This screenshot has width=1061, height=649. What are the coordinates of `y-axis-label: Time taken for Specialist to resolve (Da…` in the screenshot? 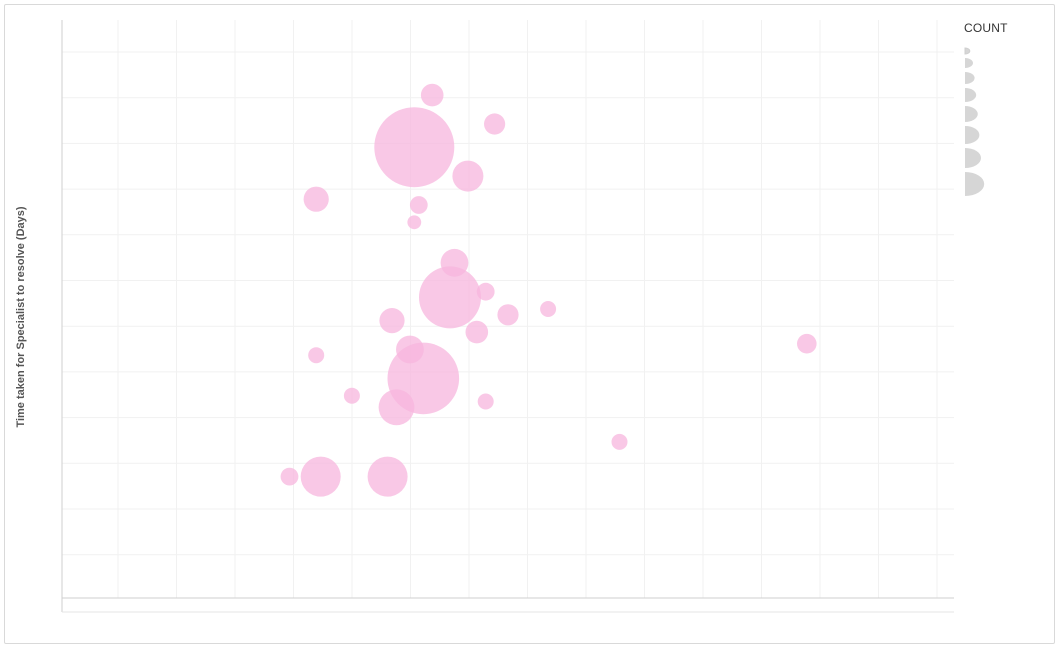 It's located at (21, 316).